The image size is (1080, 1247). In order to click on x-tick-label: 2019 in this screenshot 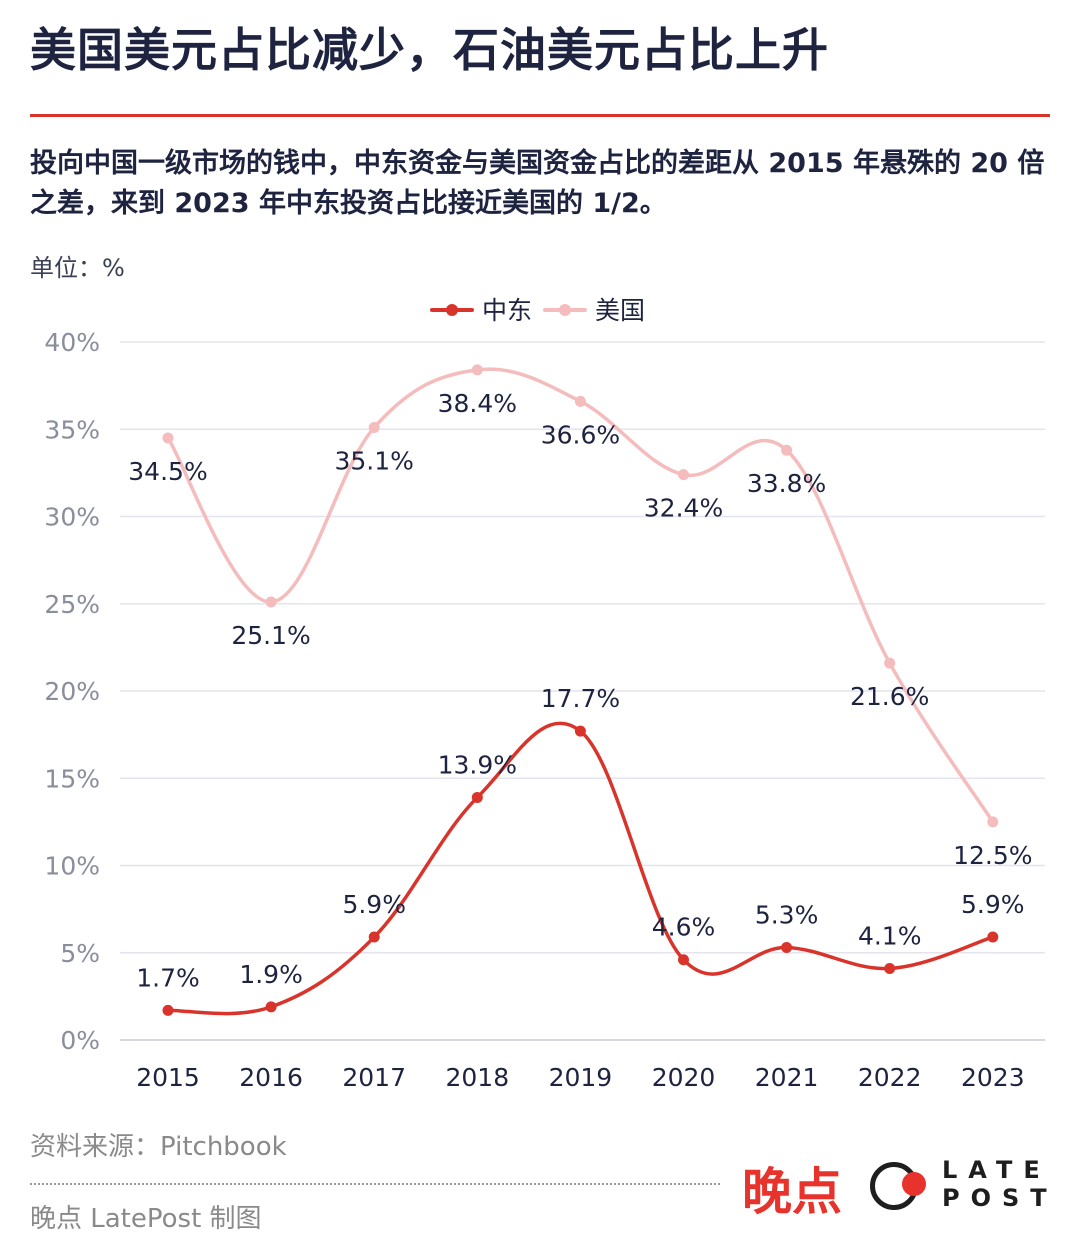, I will do `click(581, 1077)`.